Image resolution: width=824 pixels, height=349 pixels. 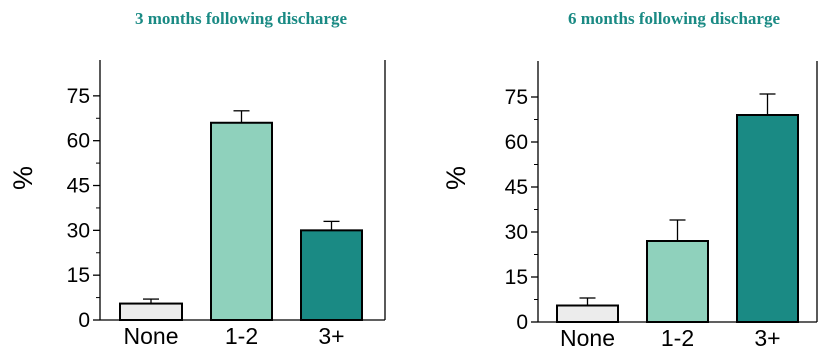 I want to click on chart-title: 3 months following discharge, so click(x=241, y=18).